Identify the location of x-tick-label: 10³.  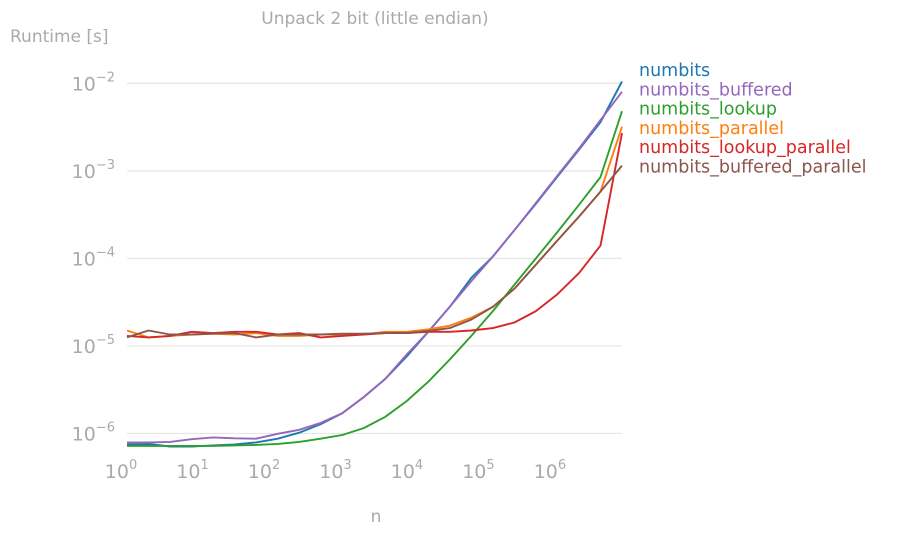
(335, 470).